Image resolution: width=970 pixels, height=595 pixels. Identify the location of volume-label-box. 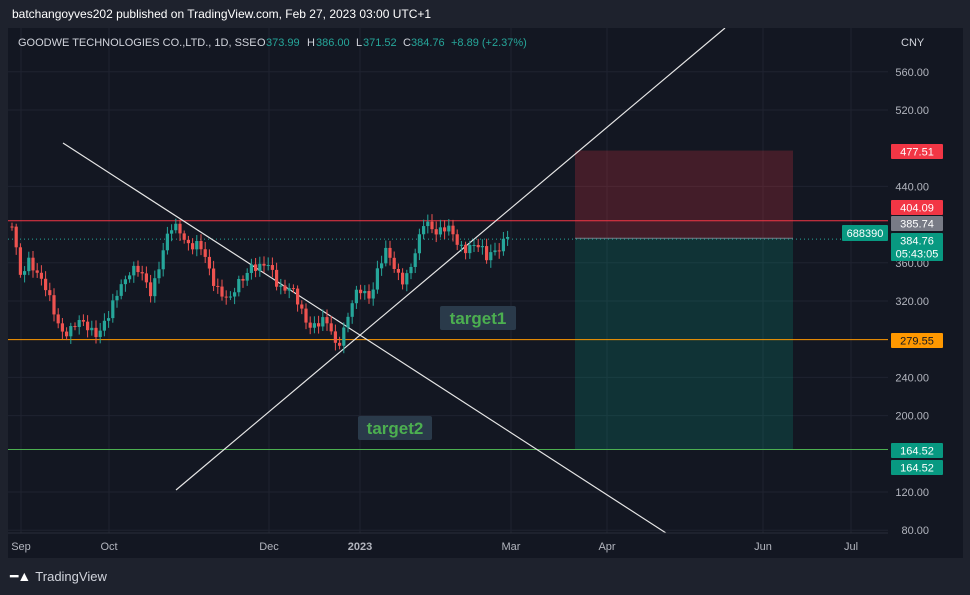
(865, 233).